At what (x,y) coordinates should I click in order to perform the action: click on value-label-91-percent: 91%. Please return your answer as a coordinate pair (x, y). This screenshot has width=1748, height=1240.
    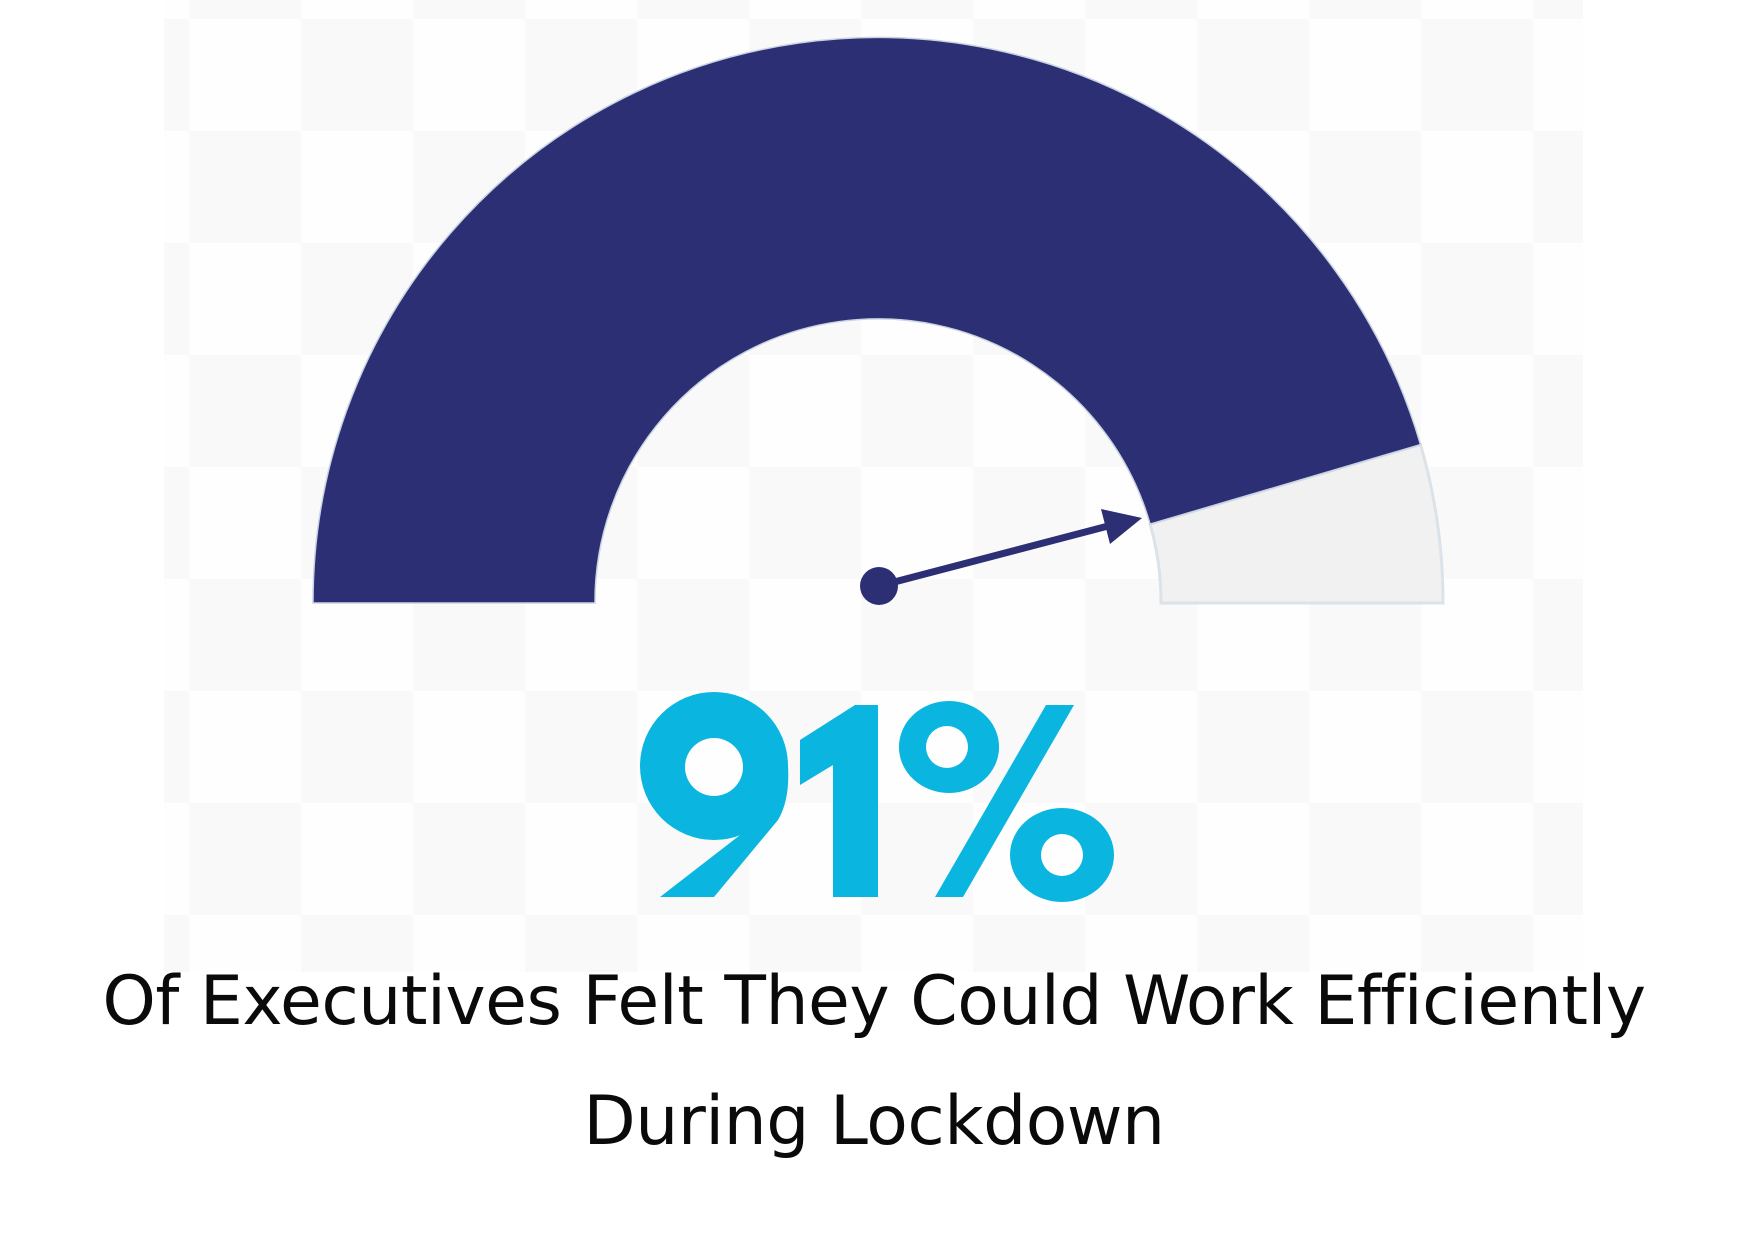
    Looking at the image, I should click on (877, 797).